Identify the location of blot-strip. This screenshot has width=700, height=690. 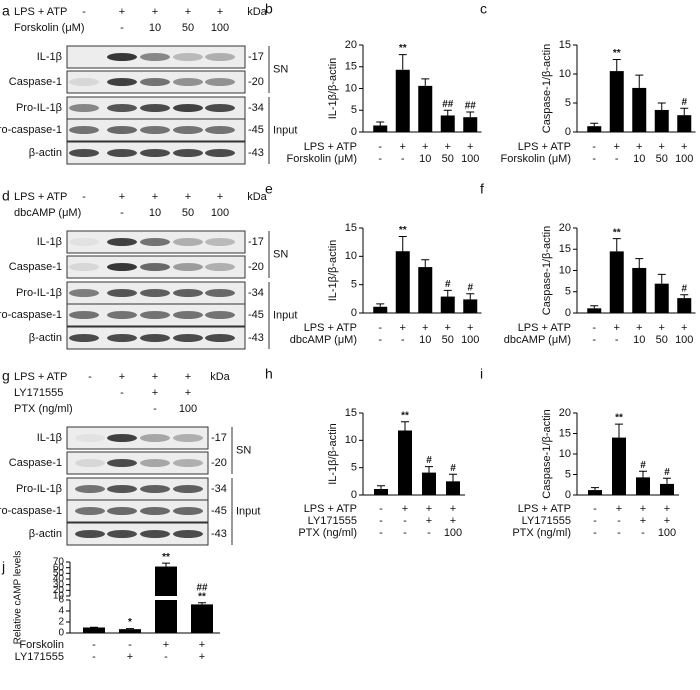
(137, 511).